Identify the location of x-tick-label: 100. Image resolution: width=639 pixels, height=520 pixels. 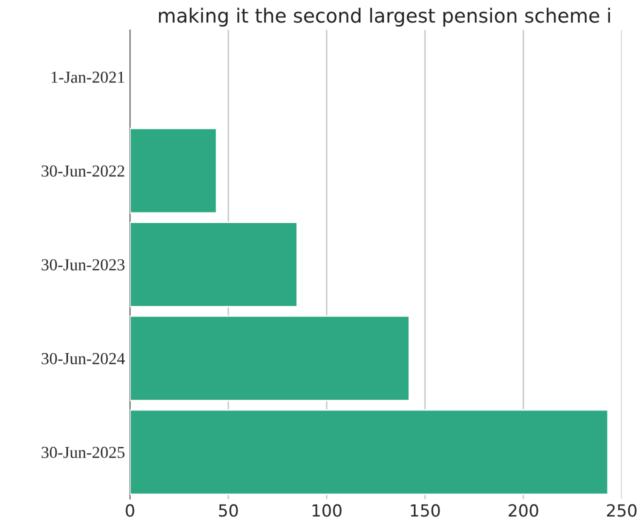
(327, 510).